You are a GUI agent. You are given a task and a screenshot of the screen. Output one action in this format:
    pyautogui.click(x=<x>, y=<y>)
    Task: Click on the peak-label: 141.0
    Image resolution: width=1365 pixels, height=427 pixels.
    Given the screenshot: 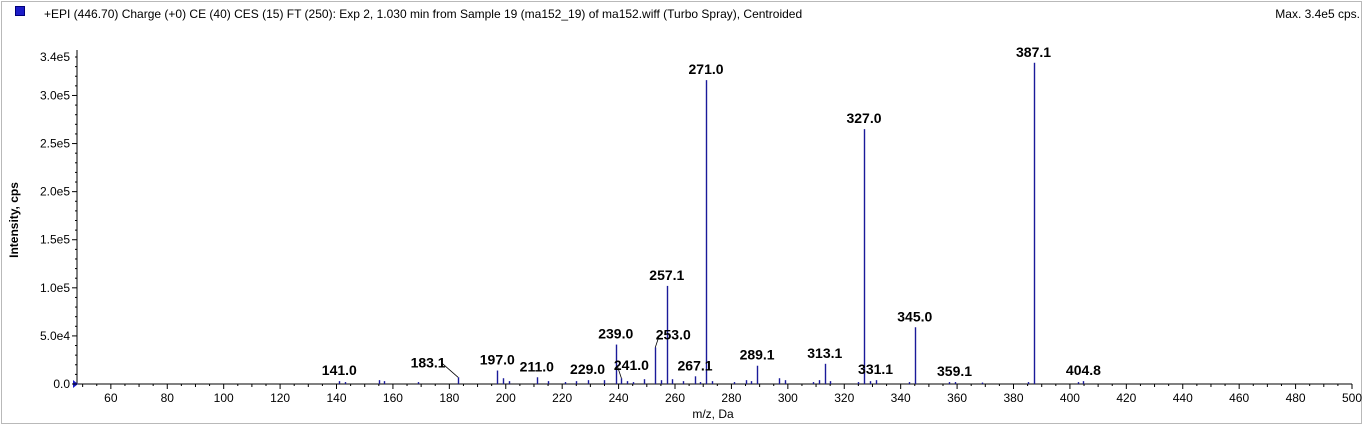 What is the action you would take?
    pyautogui.click(x=339, y=370)
    